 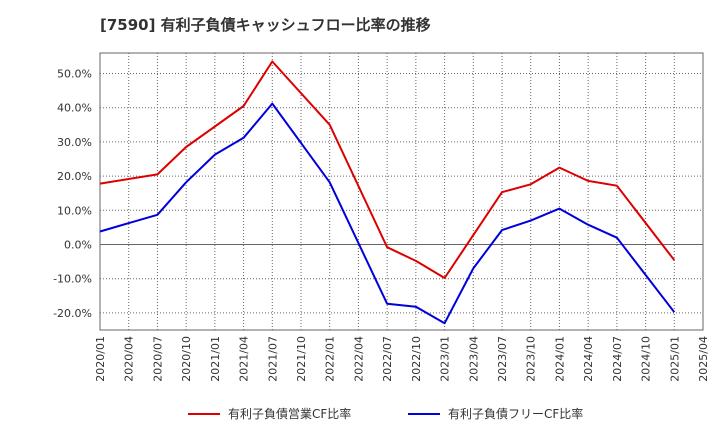 I want to click on x-tick-label: 2024/07, so click(x=617, y=359).